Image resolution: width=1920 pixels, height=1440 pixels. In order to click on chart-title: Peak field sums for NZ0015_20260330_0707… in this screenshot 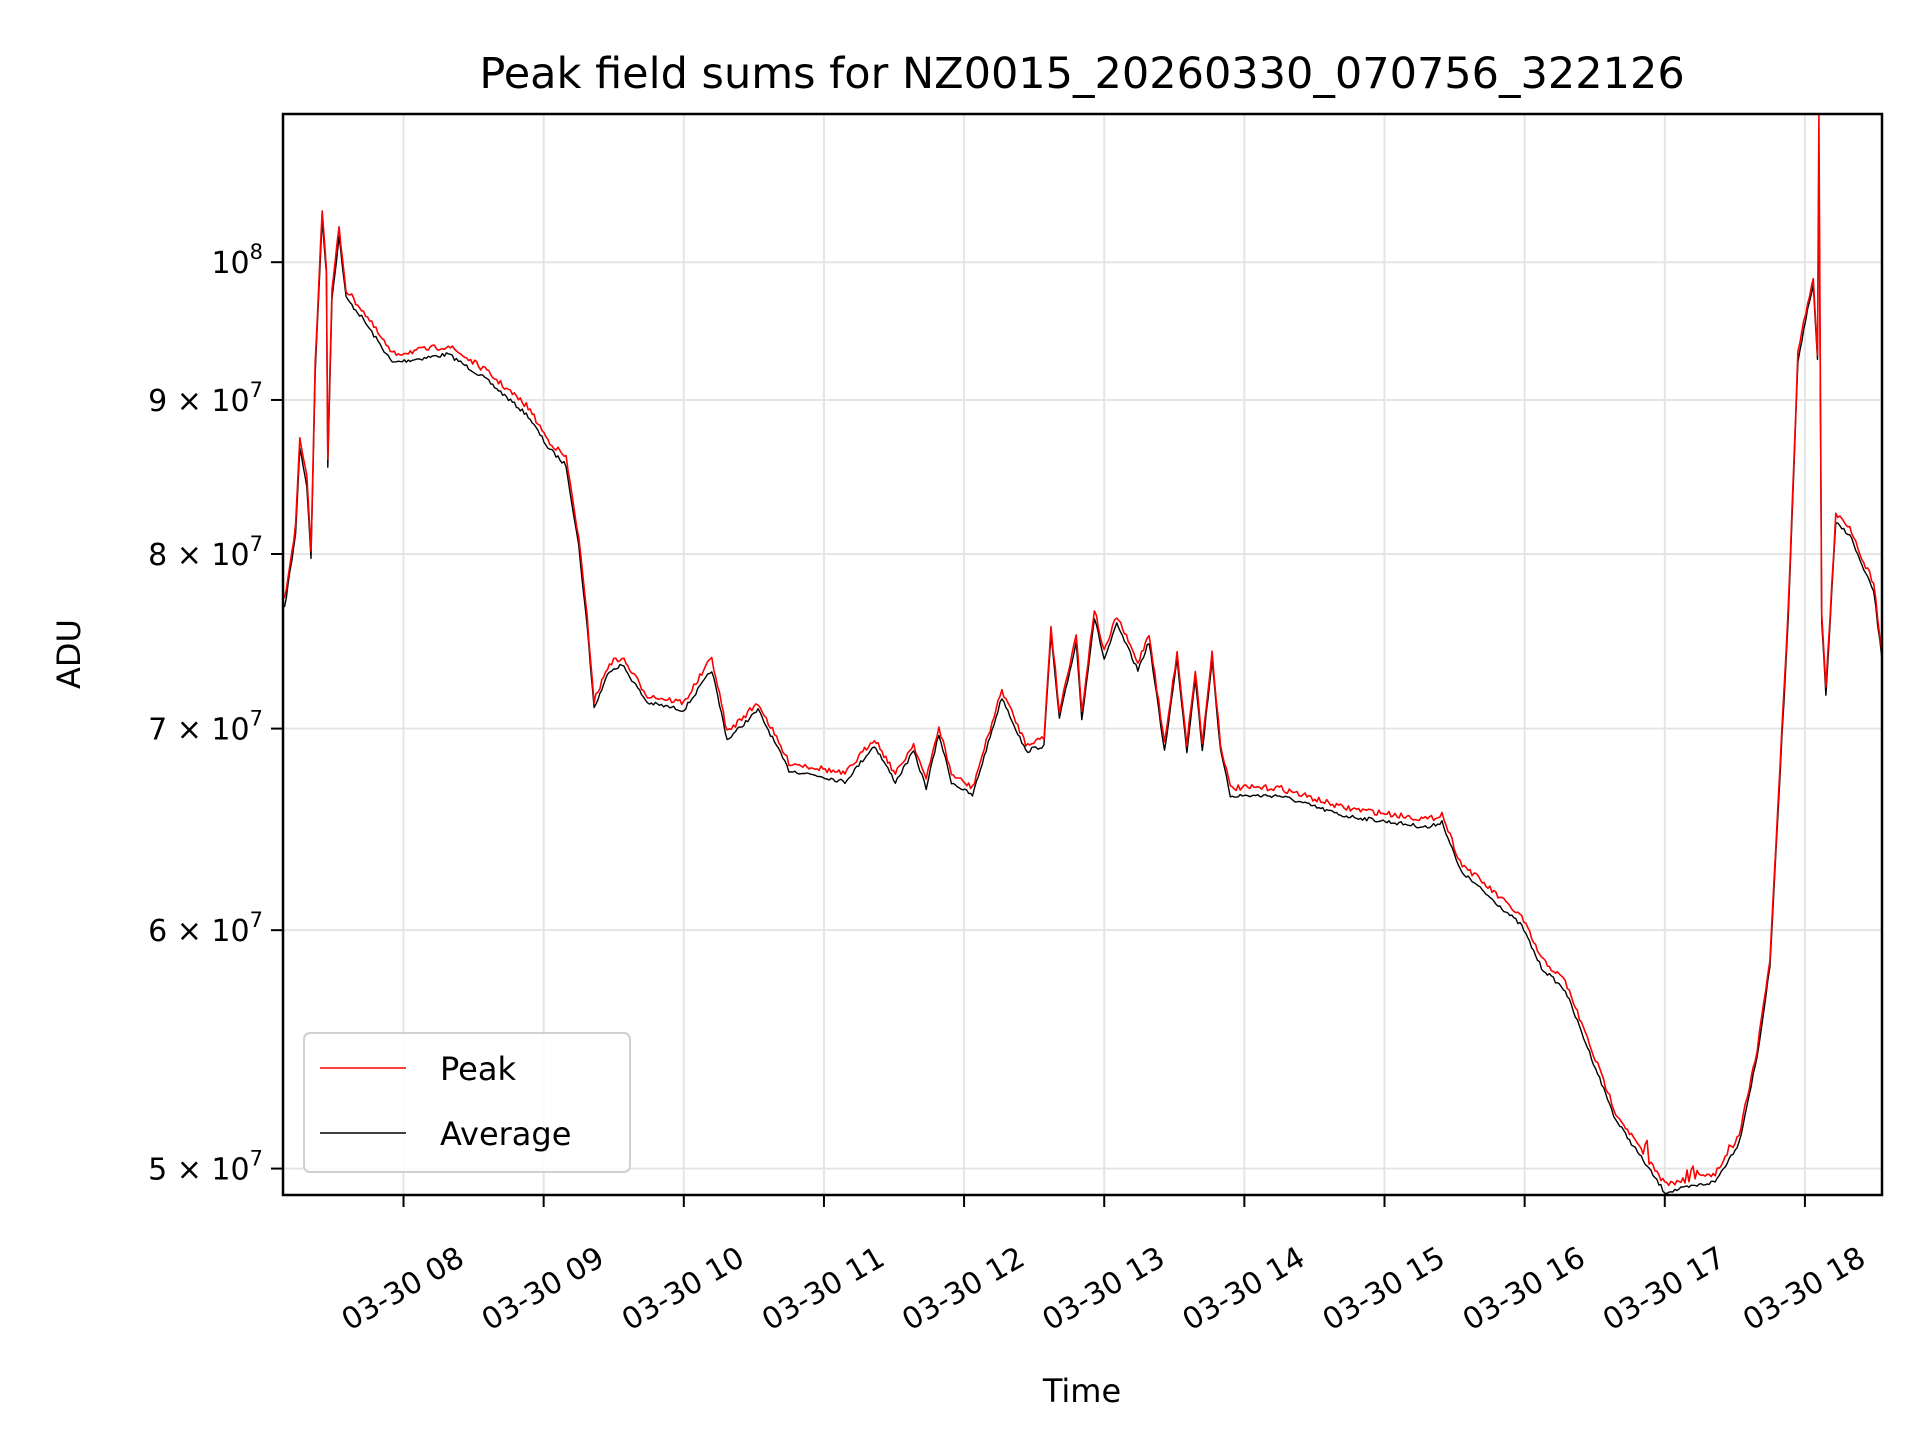, I will do `click(1081, 74)`.